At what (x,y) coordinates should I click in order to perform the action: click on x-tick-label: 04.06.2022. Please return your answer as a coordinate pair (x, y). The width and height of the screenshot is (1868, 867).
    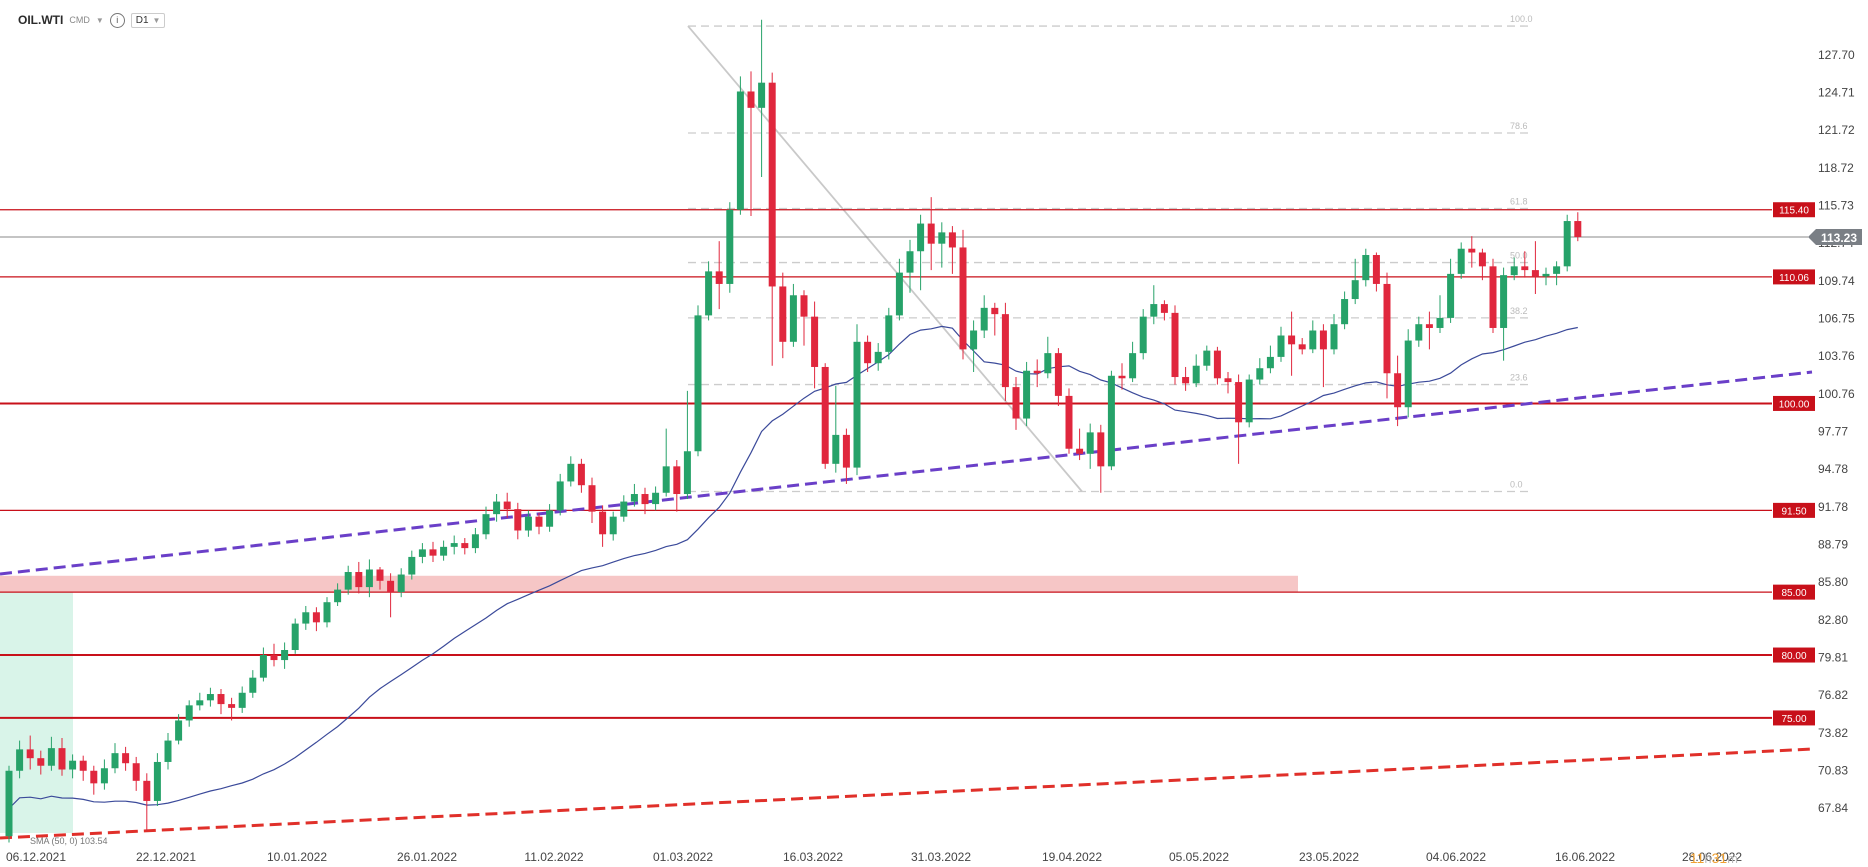
    Looking at the image, I should click on (1456, 857).